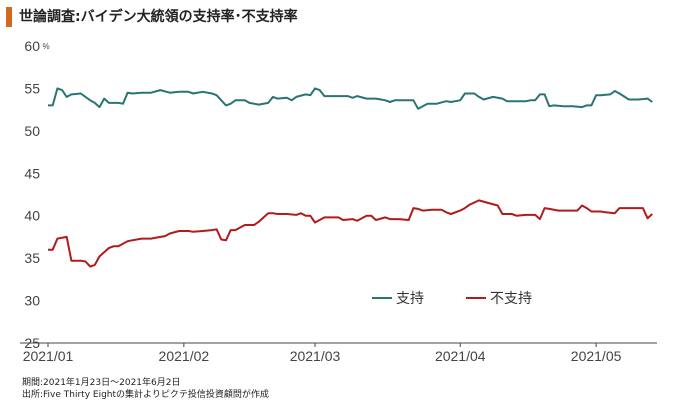 This screenshot has width=680, height=402. What do you see at coordinates (452, 299) in the screenshot?
I see `legend: 支持 不支持` at bounding box center [452, 299].